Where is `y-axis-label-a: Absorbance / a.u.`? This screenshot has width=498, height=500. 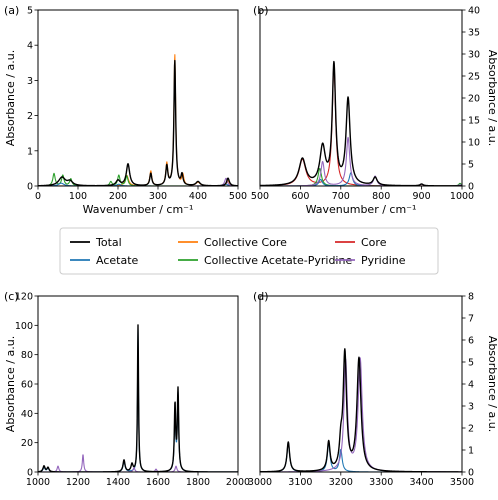
y-axis-label-a: Absorbance / a.u. is located at coordinates (10, 98).